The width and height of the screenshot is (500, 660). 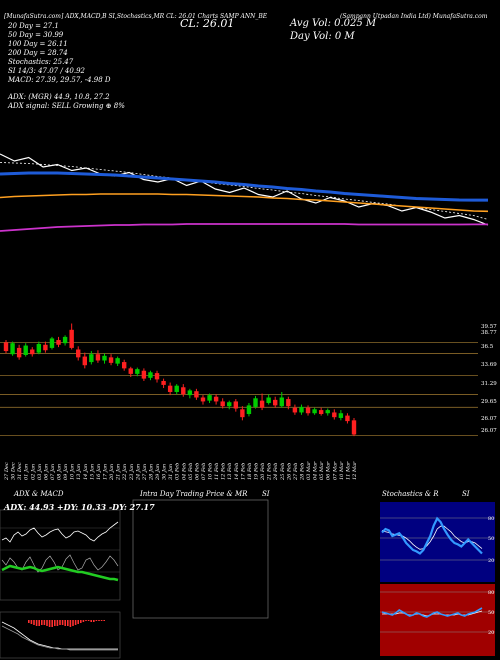 I want to click on date-label: 10 Jan, so click(x=73, y=472).